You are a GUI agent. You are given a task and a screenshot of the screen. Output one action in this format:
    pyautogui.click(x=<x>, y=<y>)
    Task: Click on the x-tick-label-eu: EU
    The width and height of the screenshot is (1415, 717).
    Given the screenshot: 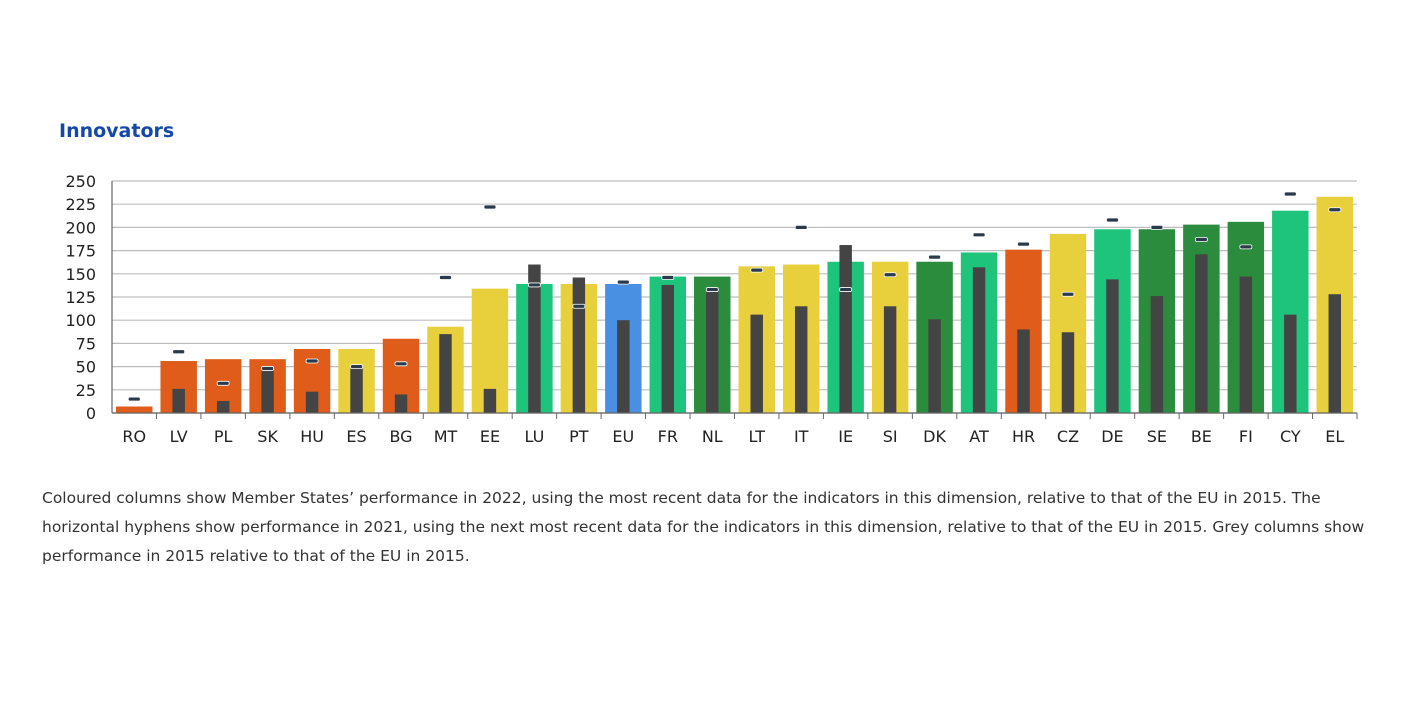 What is the action you would take?
    pyautogui.click(x=623, y=436)
    